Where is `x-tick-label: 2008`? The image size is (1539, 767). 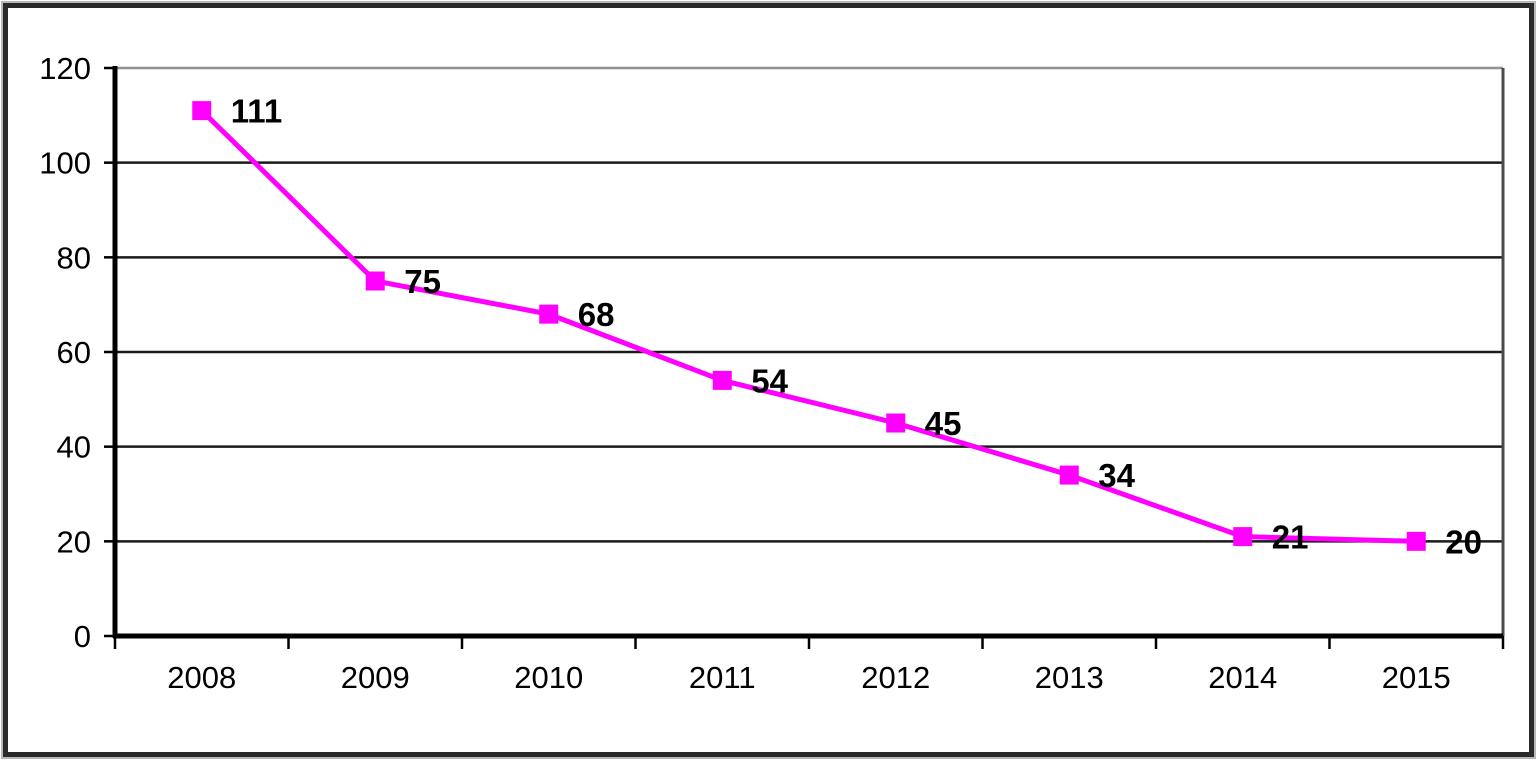
x-tick-label: 2008 is located at coordinates (201, 677).